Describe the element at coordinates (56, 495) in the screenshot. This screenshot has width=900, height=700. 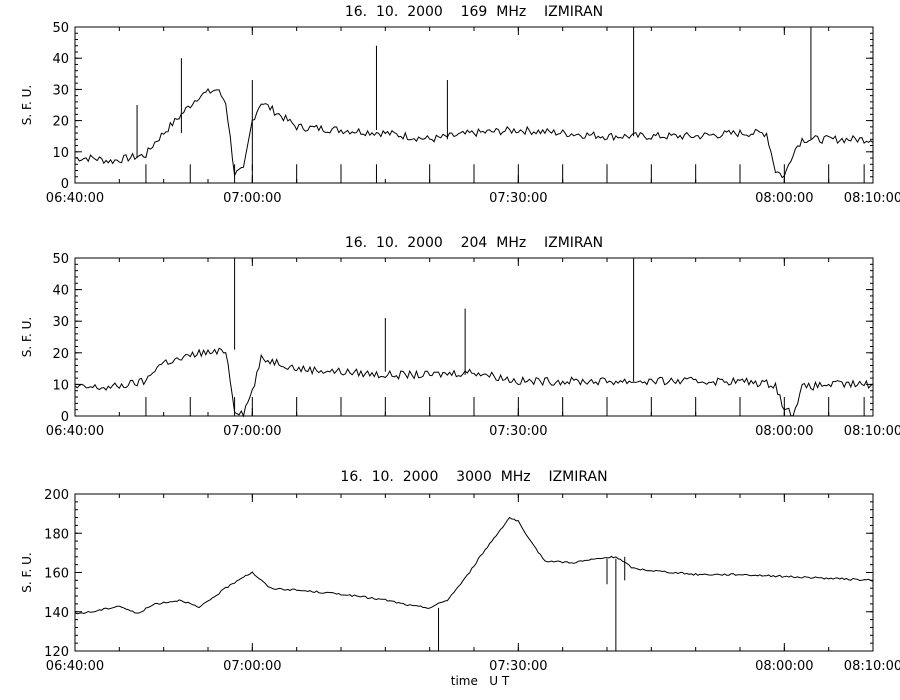
I see `y-tick-label: 200` at that location.